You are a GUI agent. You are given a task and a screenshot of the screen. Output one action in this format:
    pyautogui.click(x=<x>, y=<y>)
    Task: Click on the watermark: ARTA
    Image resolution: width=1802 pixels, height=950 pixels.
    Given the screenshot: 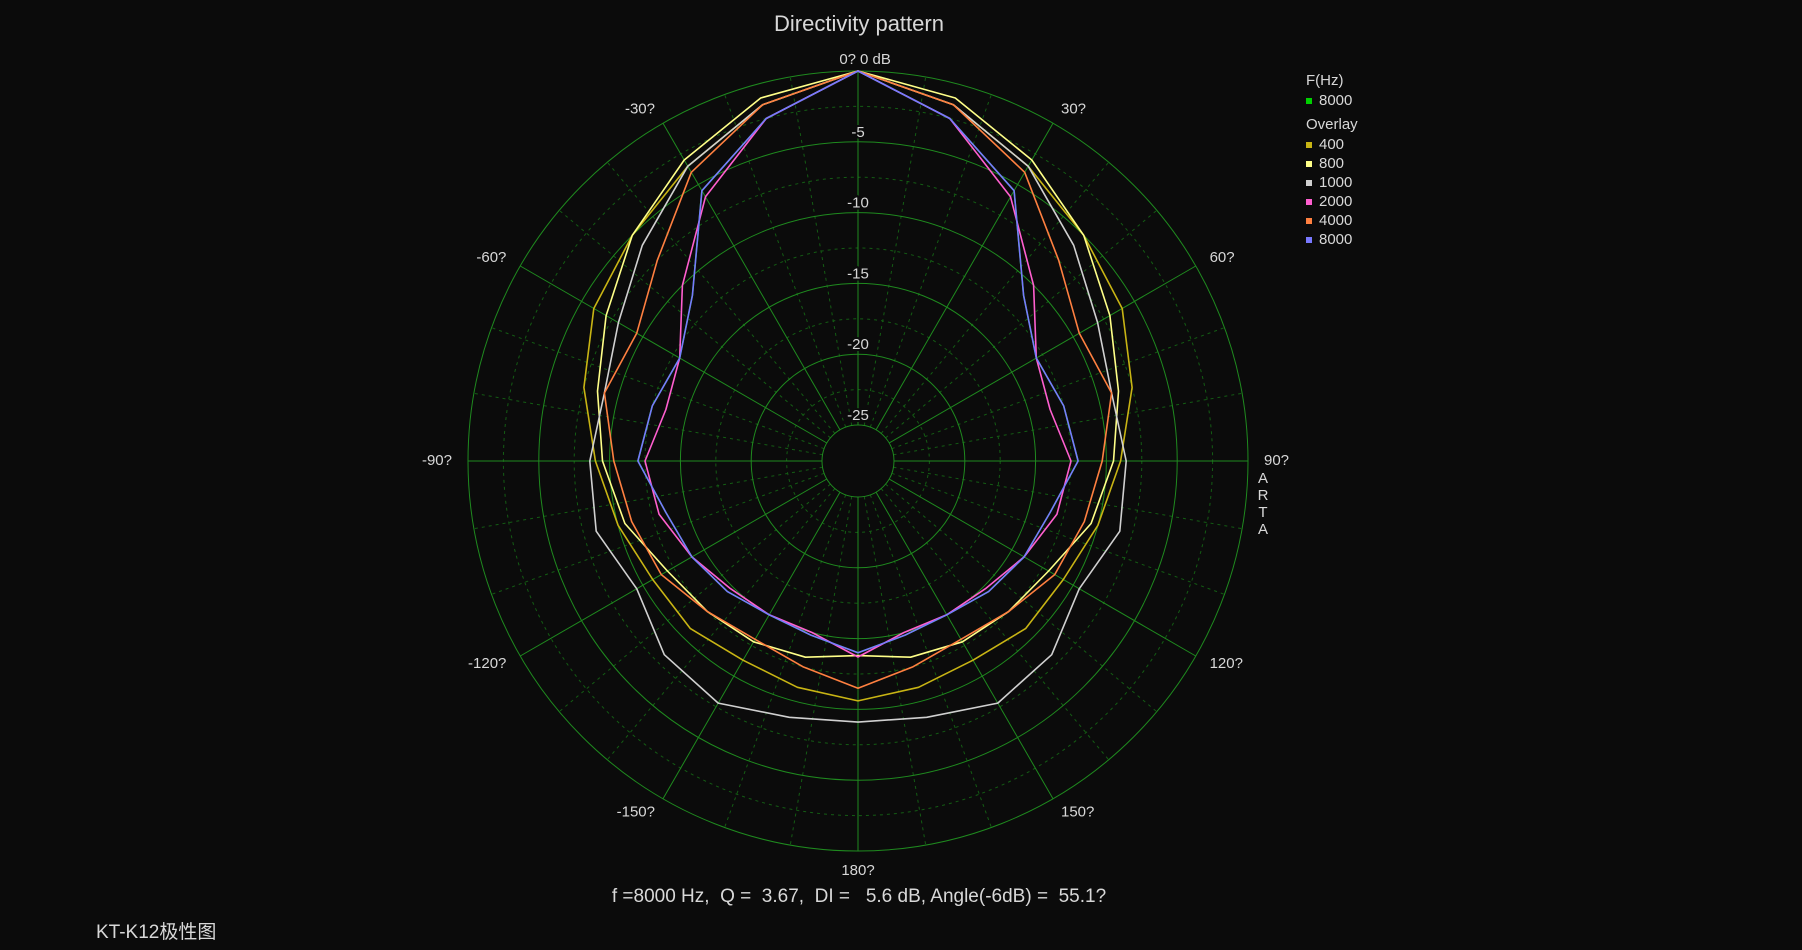 What is the action you would take?
    pyautogui.click(x=1263, y=504)
    